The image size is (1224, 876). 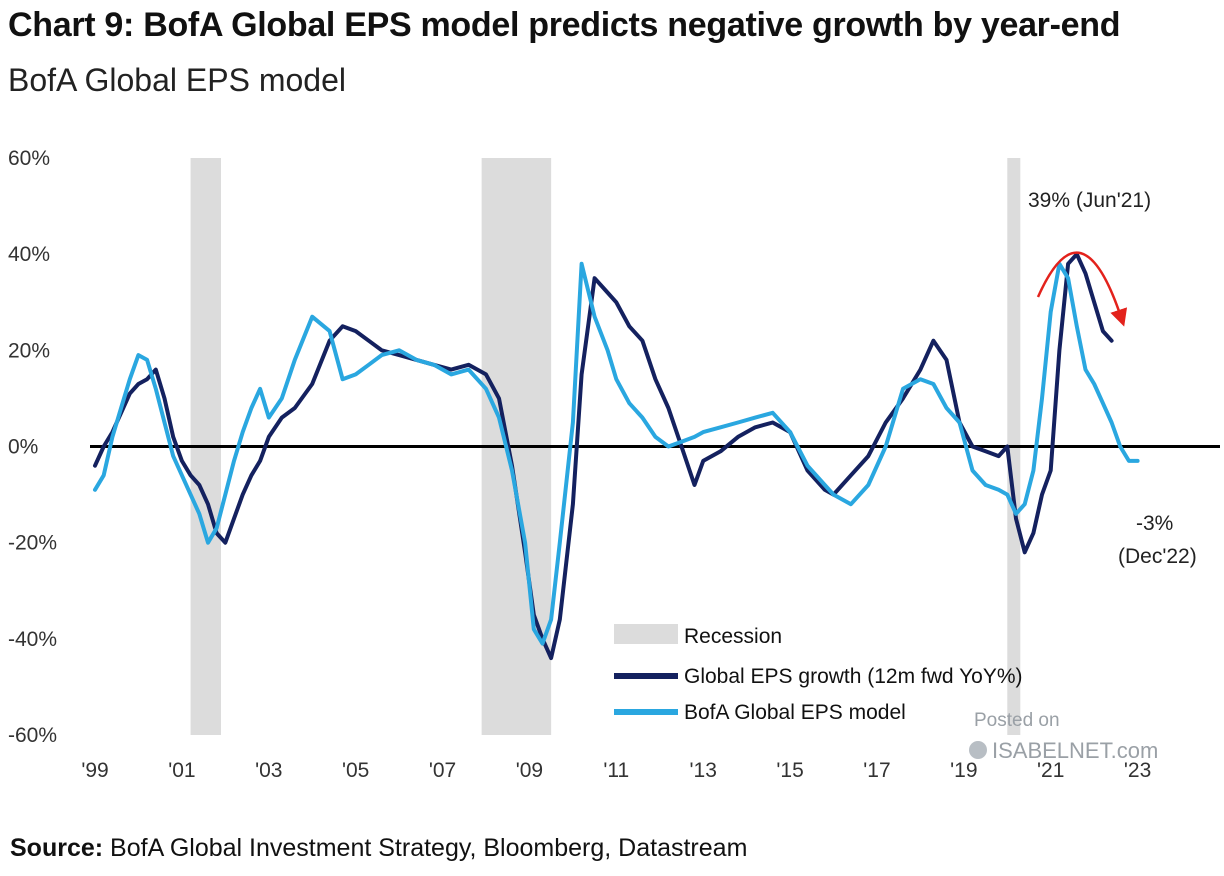 I want to click on x-tick-label: '05, so click(x=355, y=770).